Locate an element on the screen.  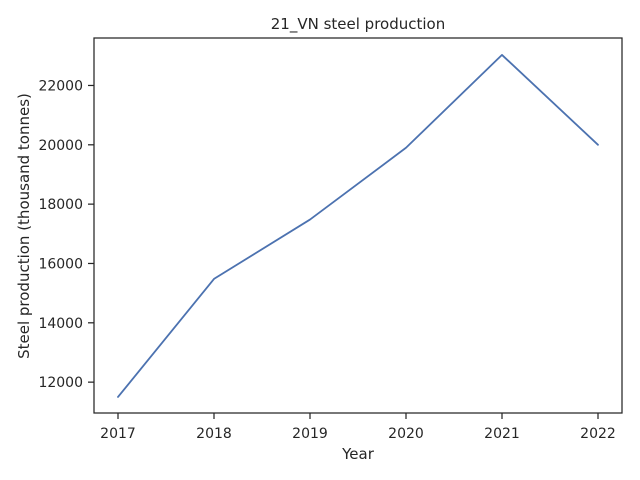
chart-title: 21_VN steel production is located at coordinates (358, 24).